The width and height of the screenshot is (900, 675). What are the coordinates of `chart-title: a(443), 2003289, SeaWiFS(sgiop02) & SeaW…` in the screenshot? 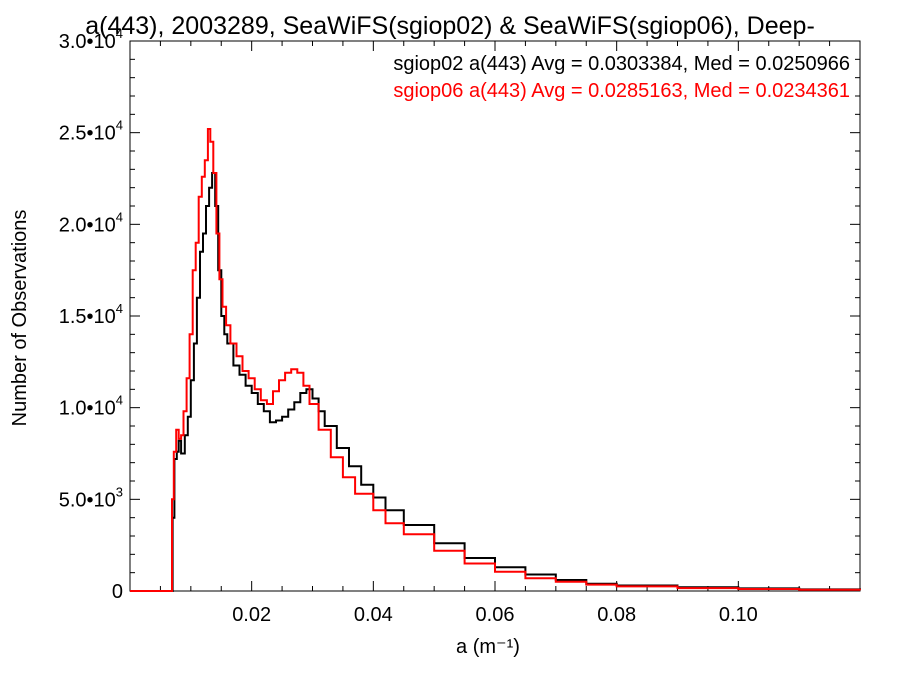 It's located at (450, 26).